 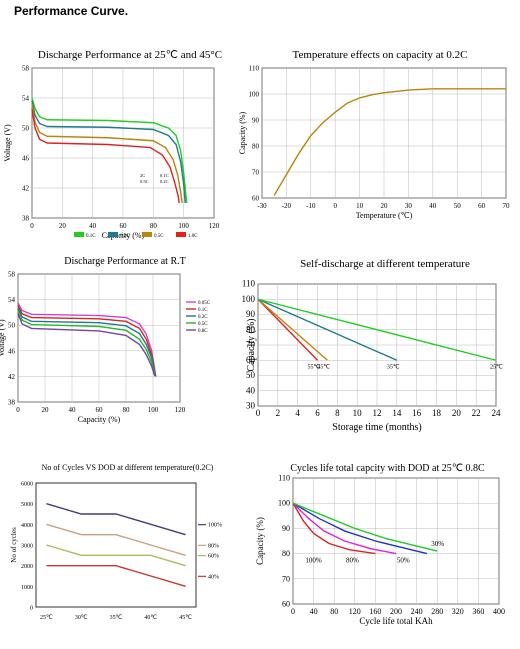 I want to click on x-tick-label: 30, so click(x=409, y=206).